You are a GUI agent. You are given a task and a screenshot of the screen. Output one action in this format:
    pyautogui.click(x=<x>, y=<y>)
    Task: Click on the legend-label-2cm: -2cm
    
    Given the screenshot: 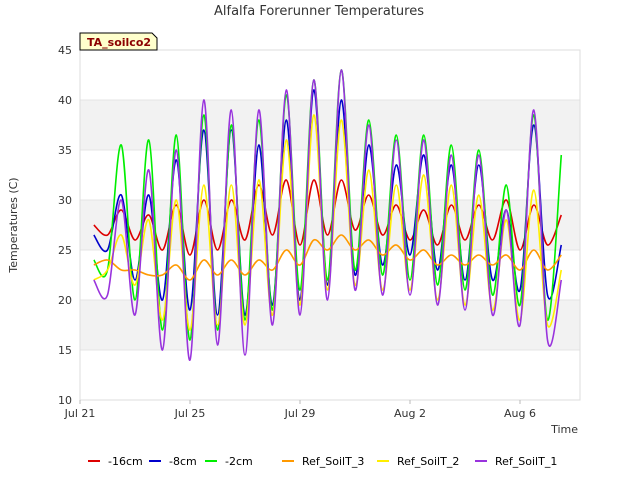 What is the action you would take?
    pyautogui.click(x=239, y=461)
    